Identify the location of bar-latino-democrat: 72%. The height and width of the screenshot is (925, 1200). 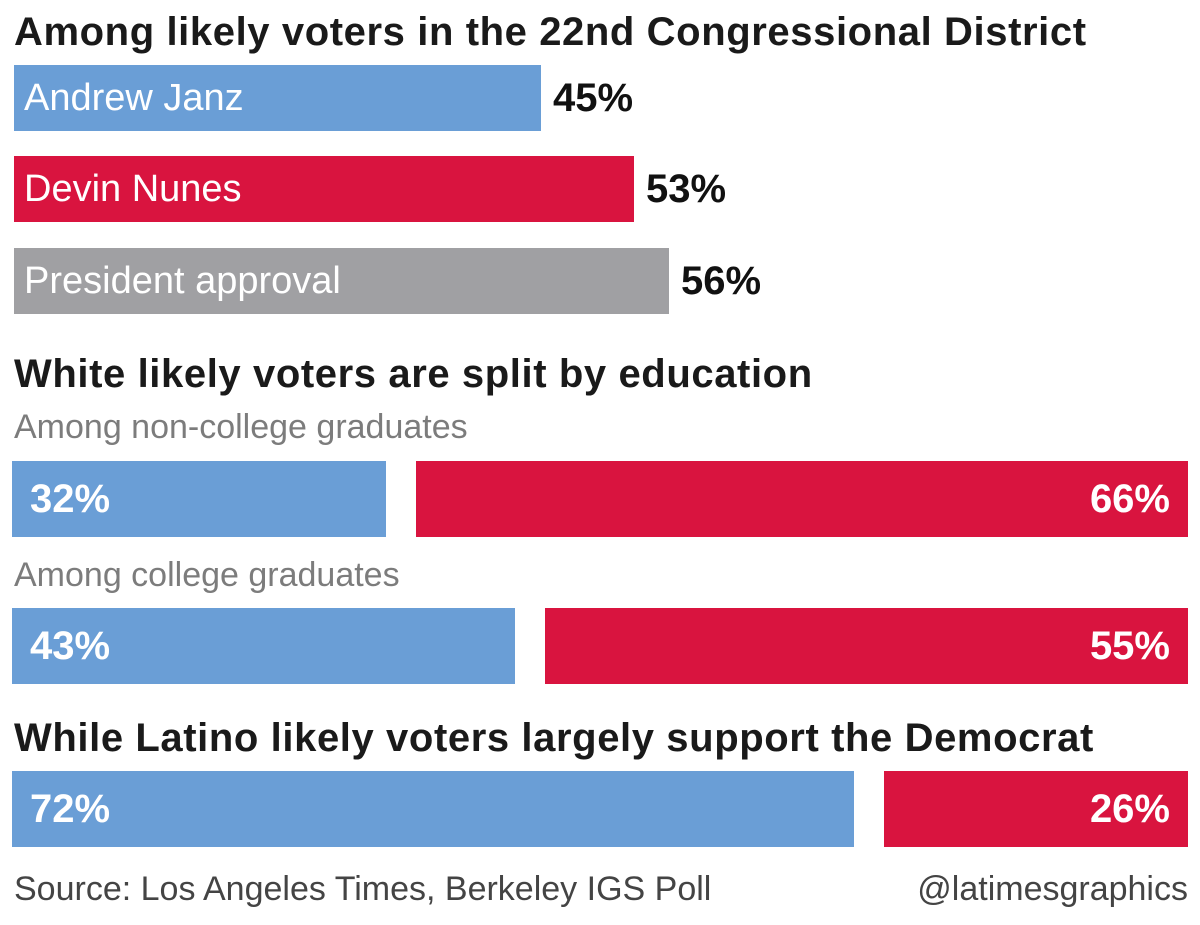
(433, 809).